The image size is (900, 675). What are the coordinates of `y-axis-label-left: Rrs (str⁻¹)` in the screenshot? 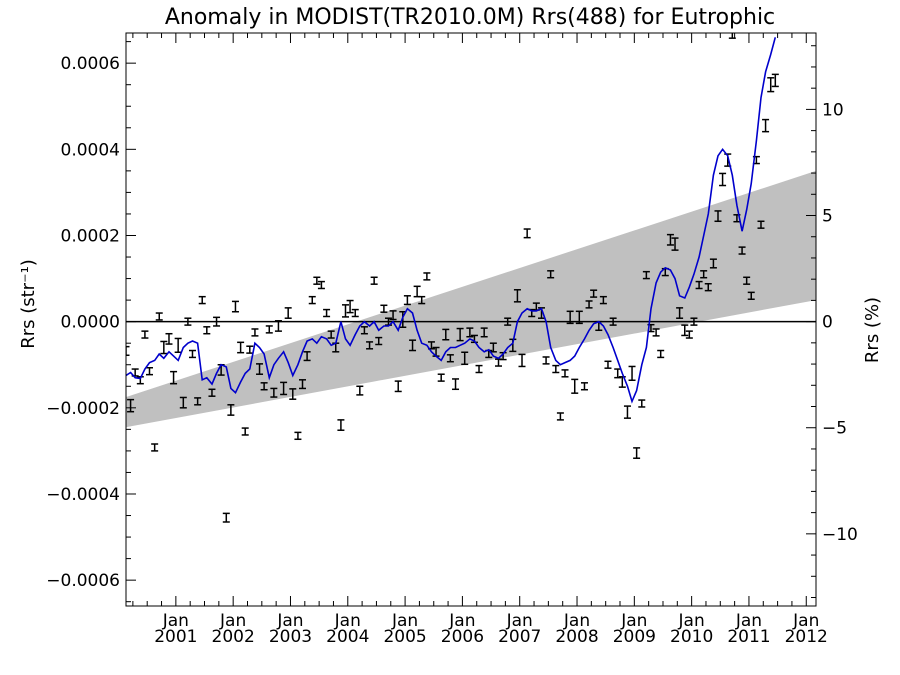 It's located at (28, 304).